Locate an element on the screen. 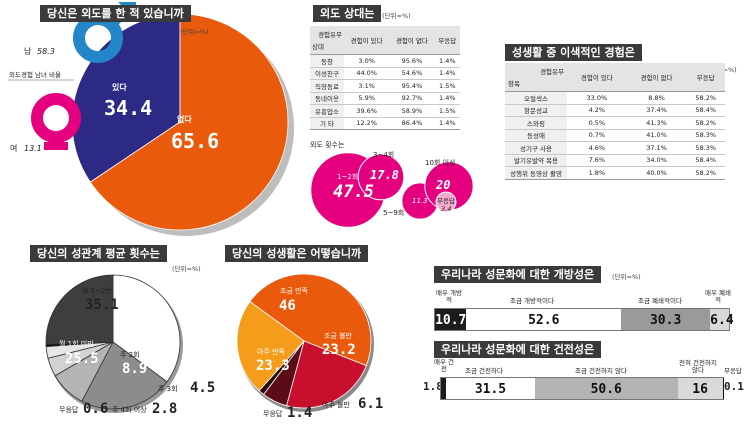 This screenshot has width=750, height=428. table-row: 동창 3.0% 95.6% 1.4% is located at coordinates (385, 61).